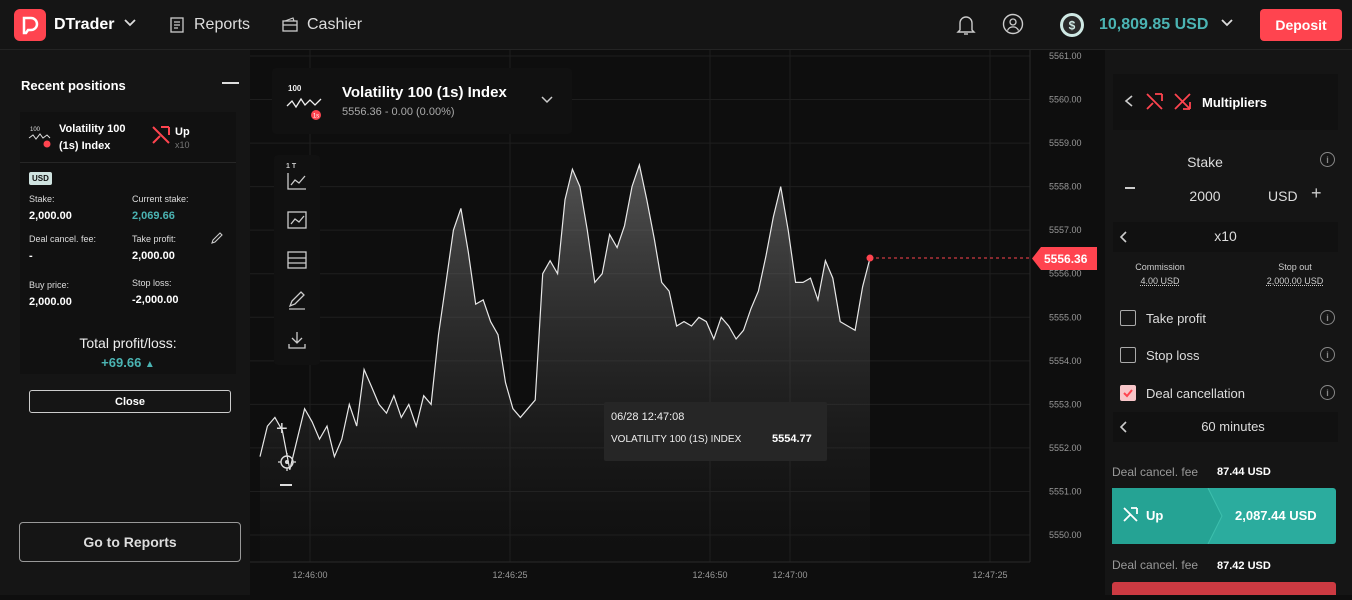 This screenshot has height=600, width=1352. What do you see at coordinates (297, 181) in the screenshot?
I see `chart-type-icon` at bounding box center [297, 181].